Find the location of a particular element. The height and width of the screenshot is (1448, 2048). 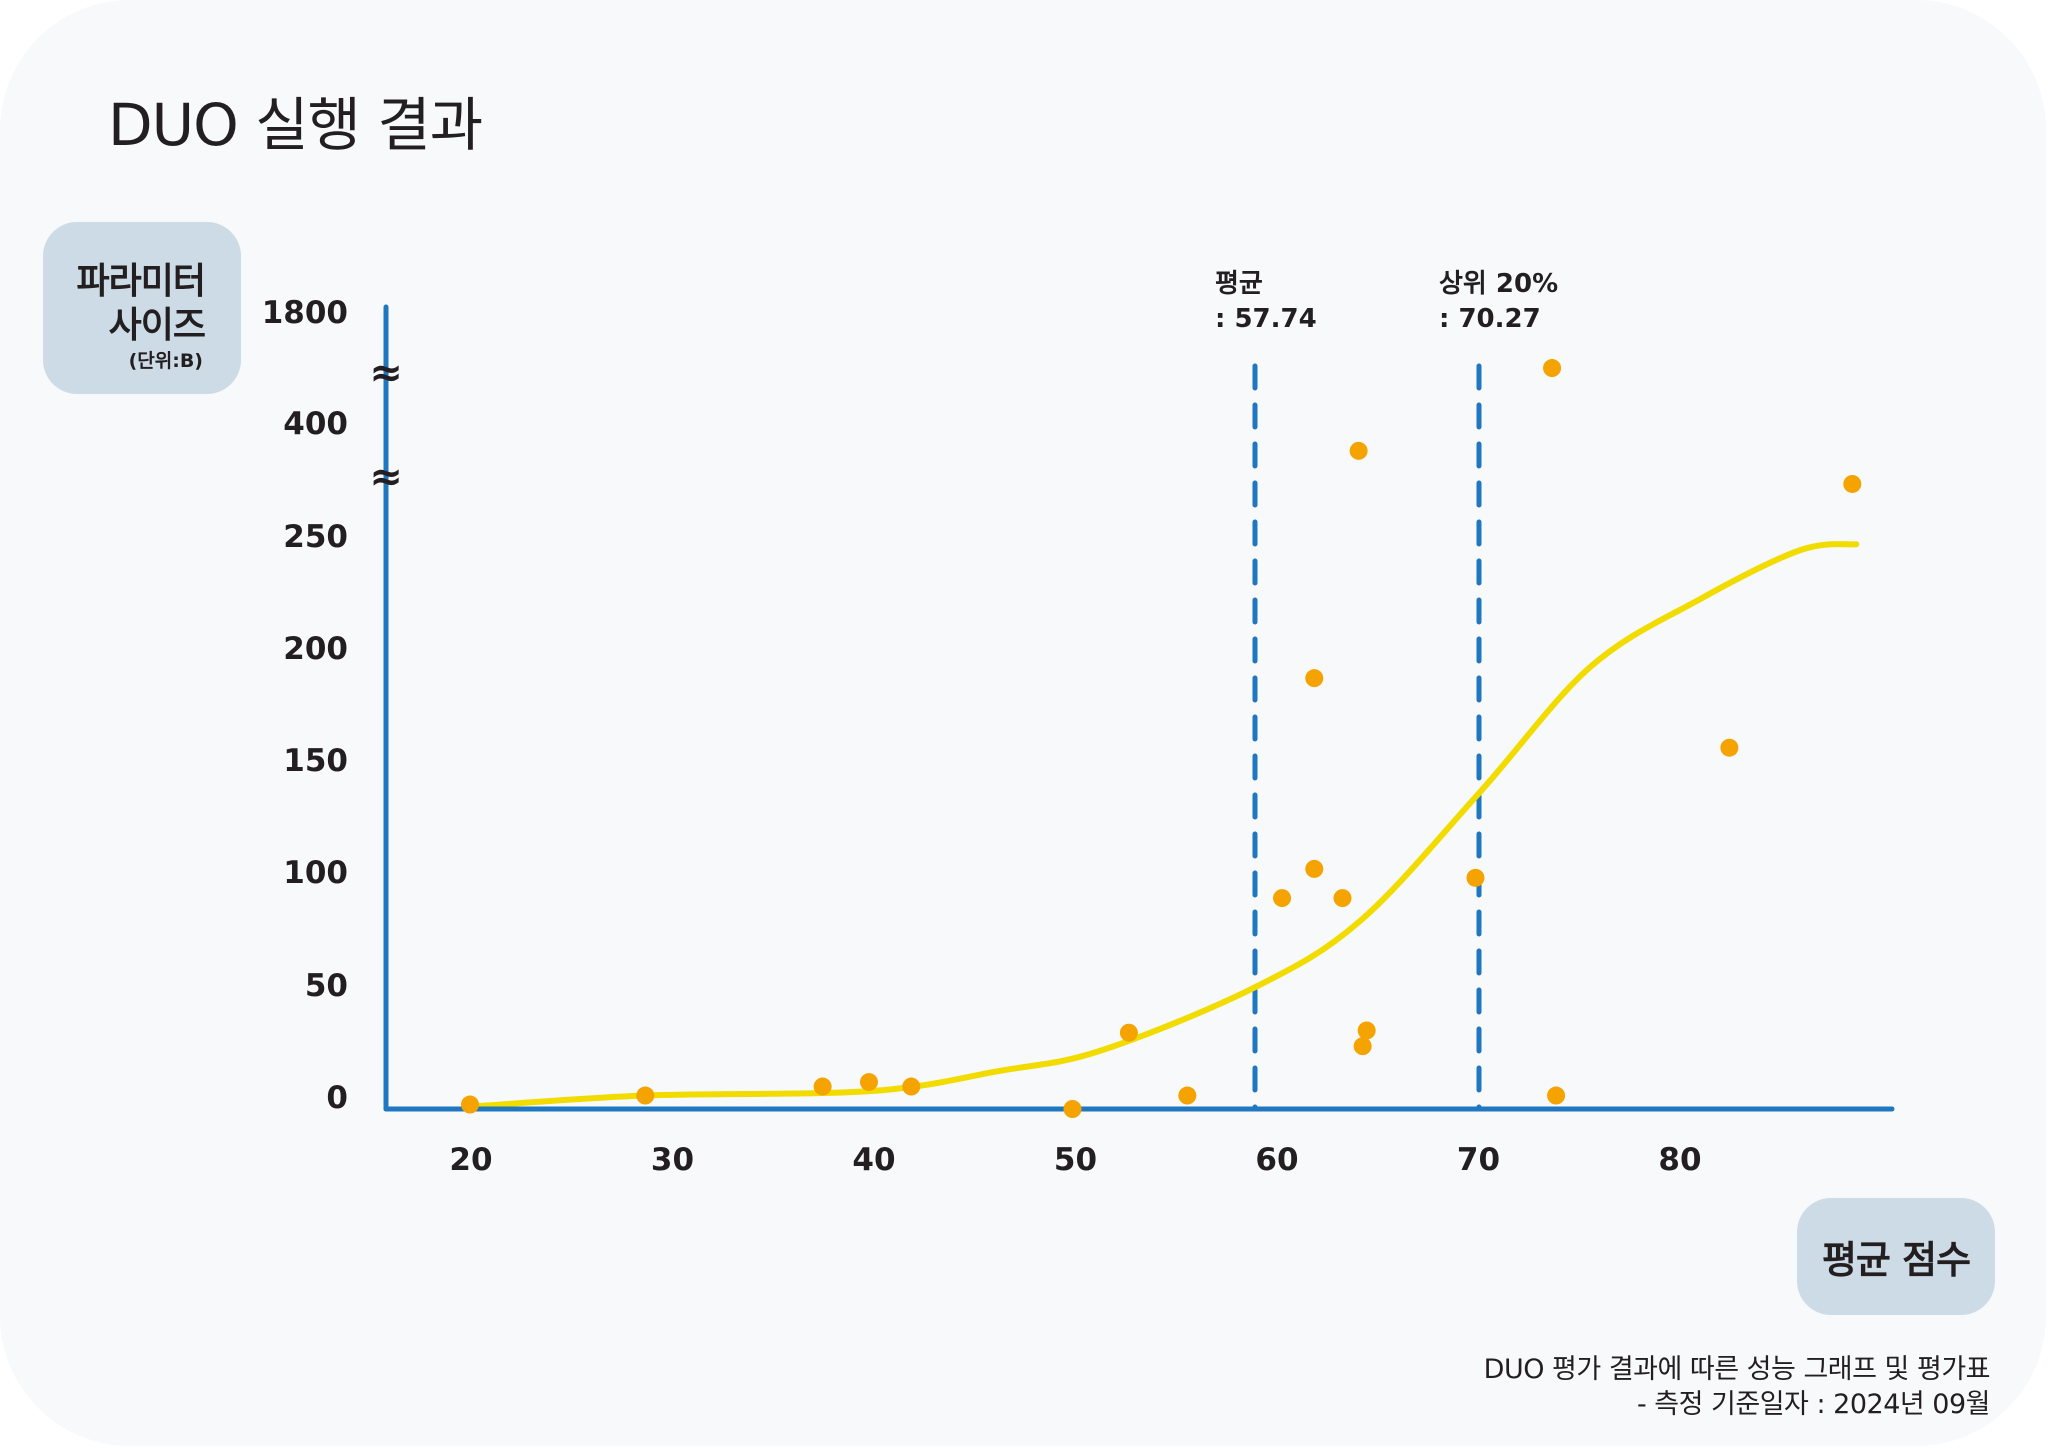

footnote-line2: - 측정 기준일자 : 2024년 09월 is located at coordinates (1813, 1404).